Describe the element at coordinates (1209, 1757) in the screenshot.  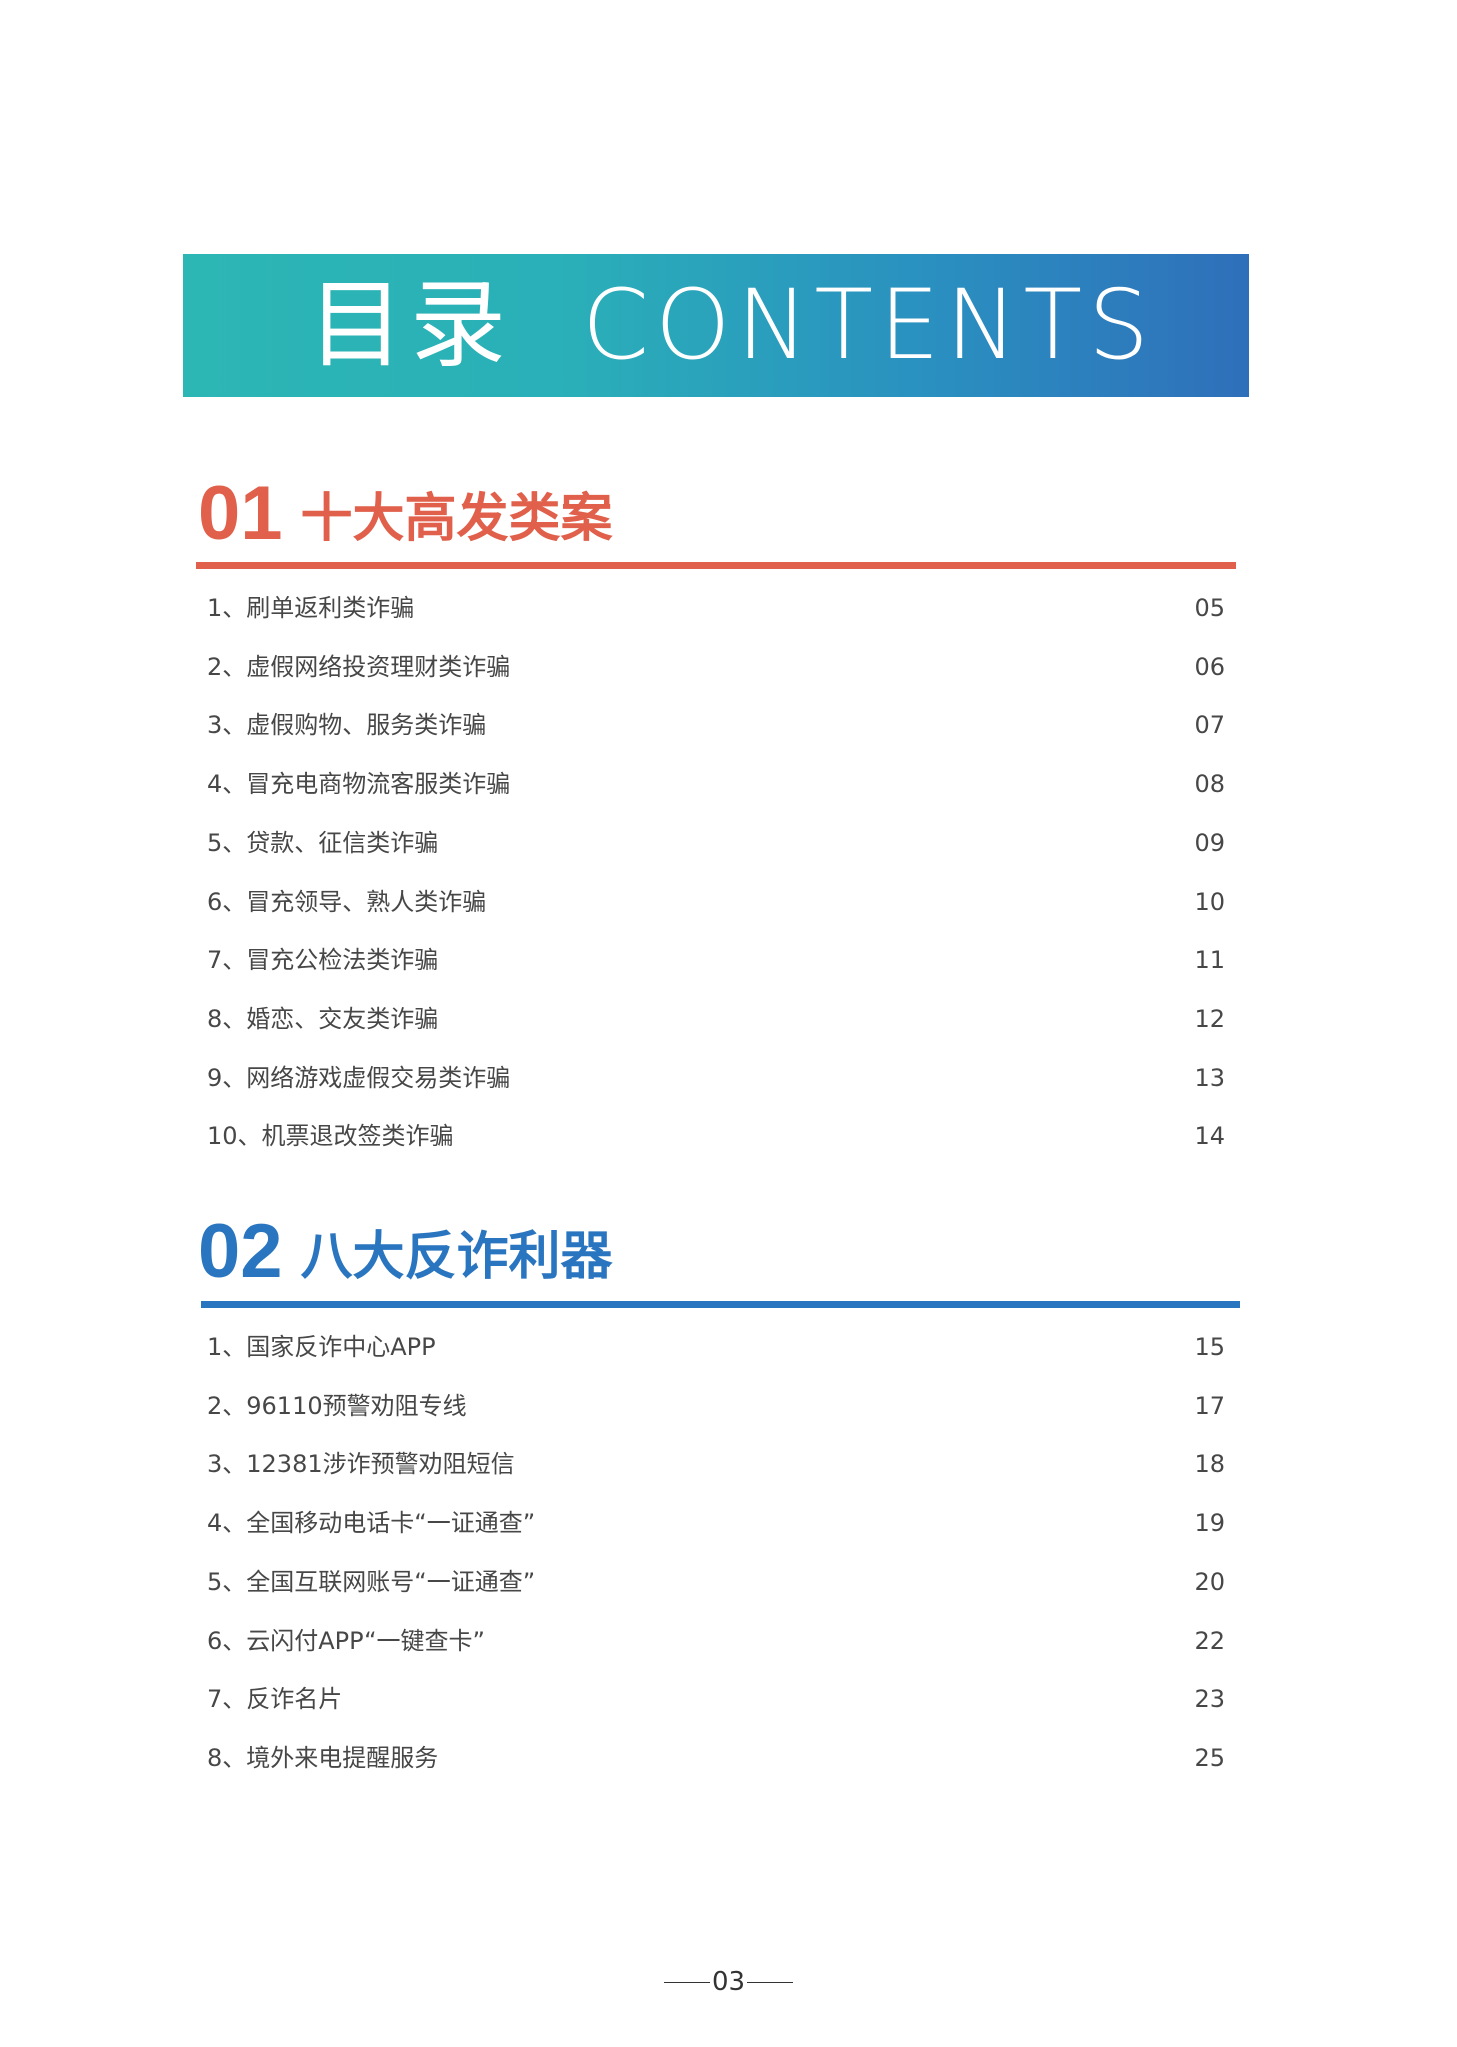
I see `toc-entry-page: 25` at that location.